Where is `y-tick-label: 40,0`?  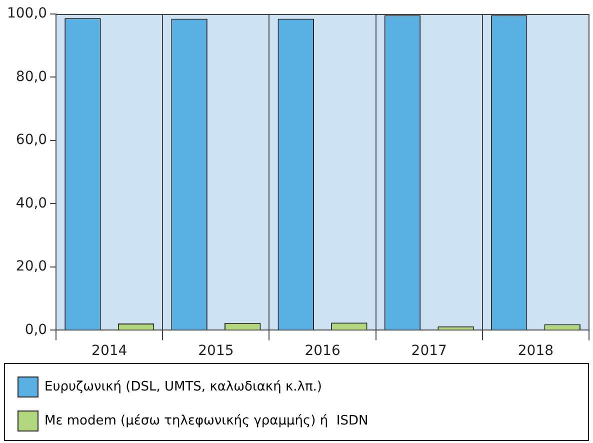
y-tick-label: 40,0 is located at coordinates (32, 203).